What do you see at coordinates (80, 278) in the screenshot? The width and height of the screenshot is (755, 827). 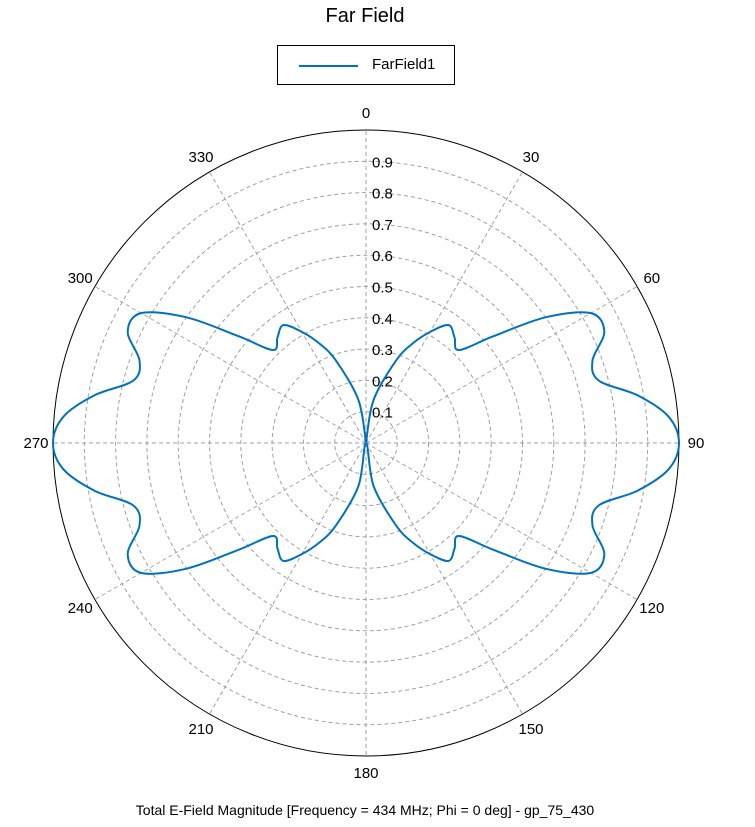 I see `angle-tick-label-300: 300` at bounding box center [80, 278].